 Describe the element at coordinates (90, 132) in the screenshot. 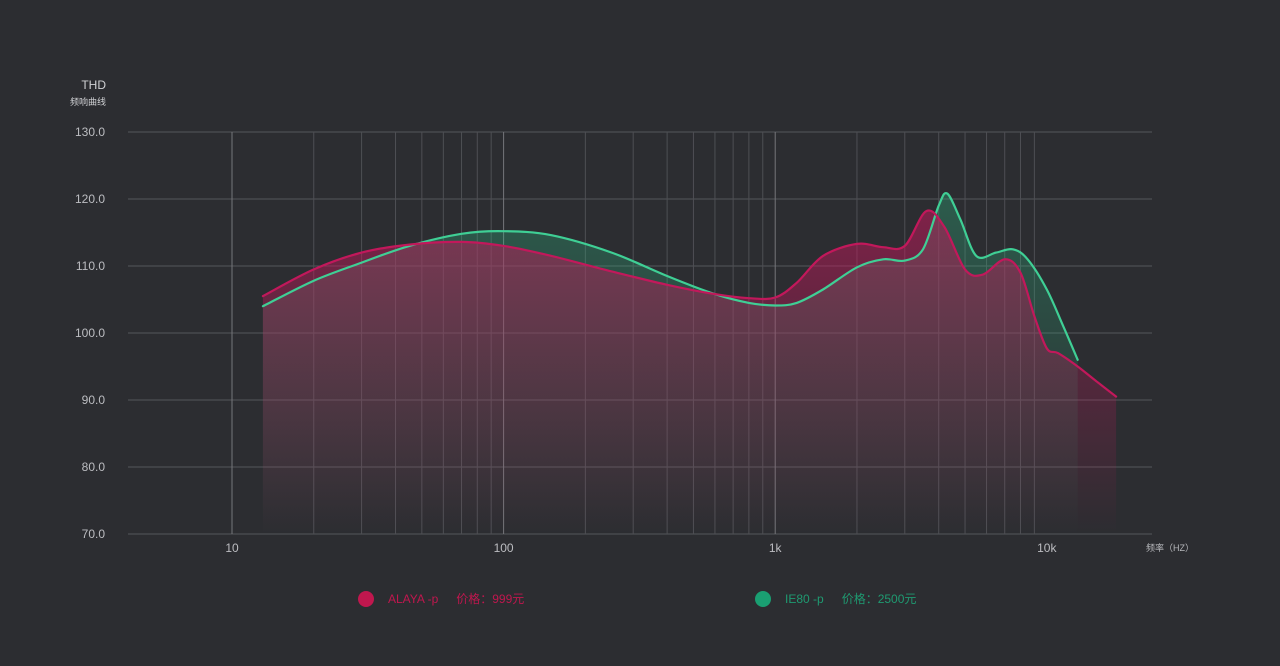

I see `y-tick-label: 130.0` at that location.